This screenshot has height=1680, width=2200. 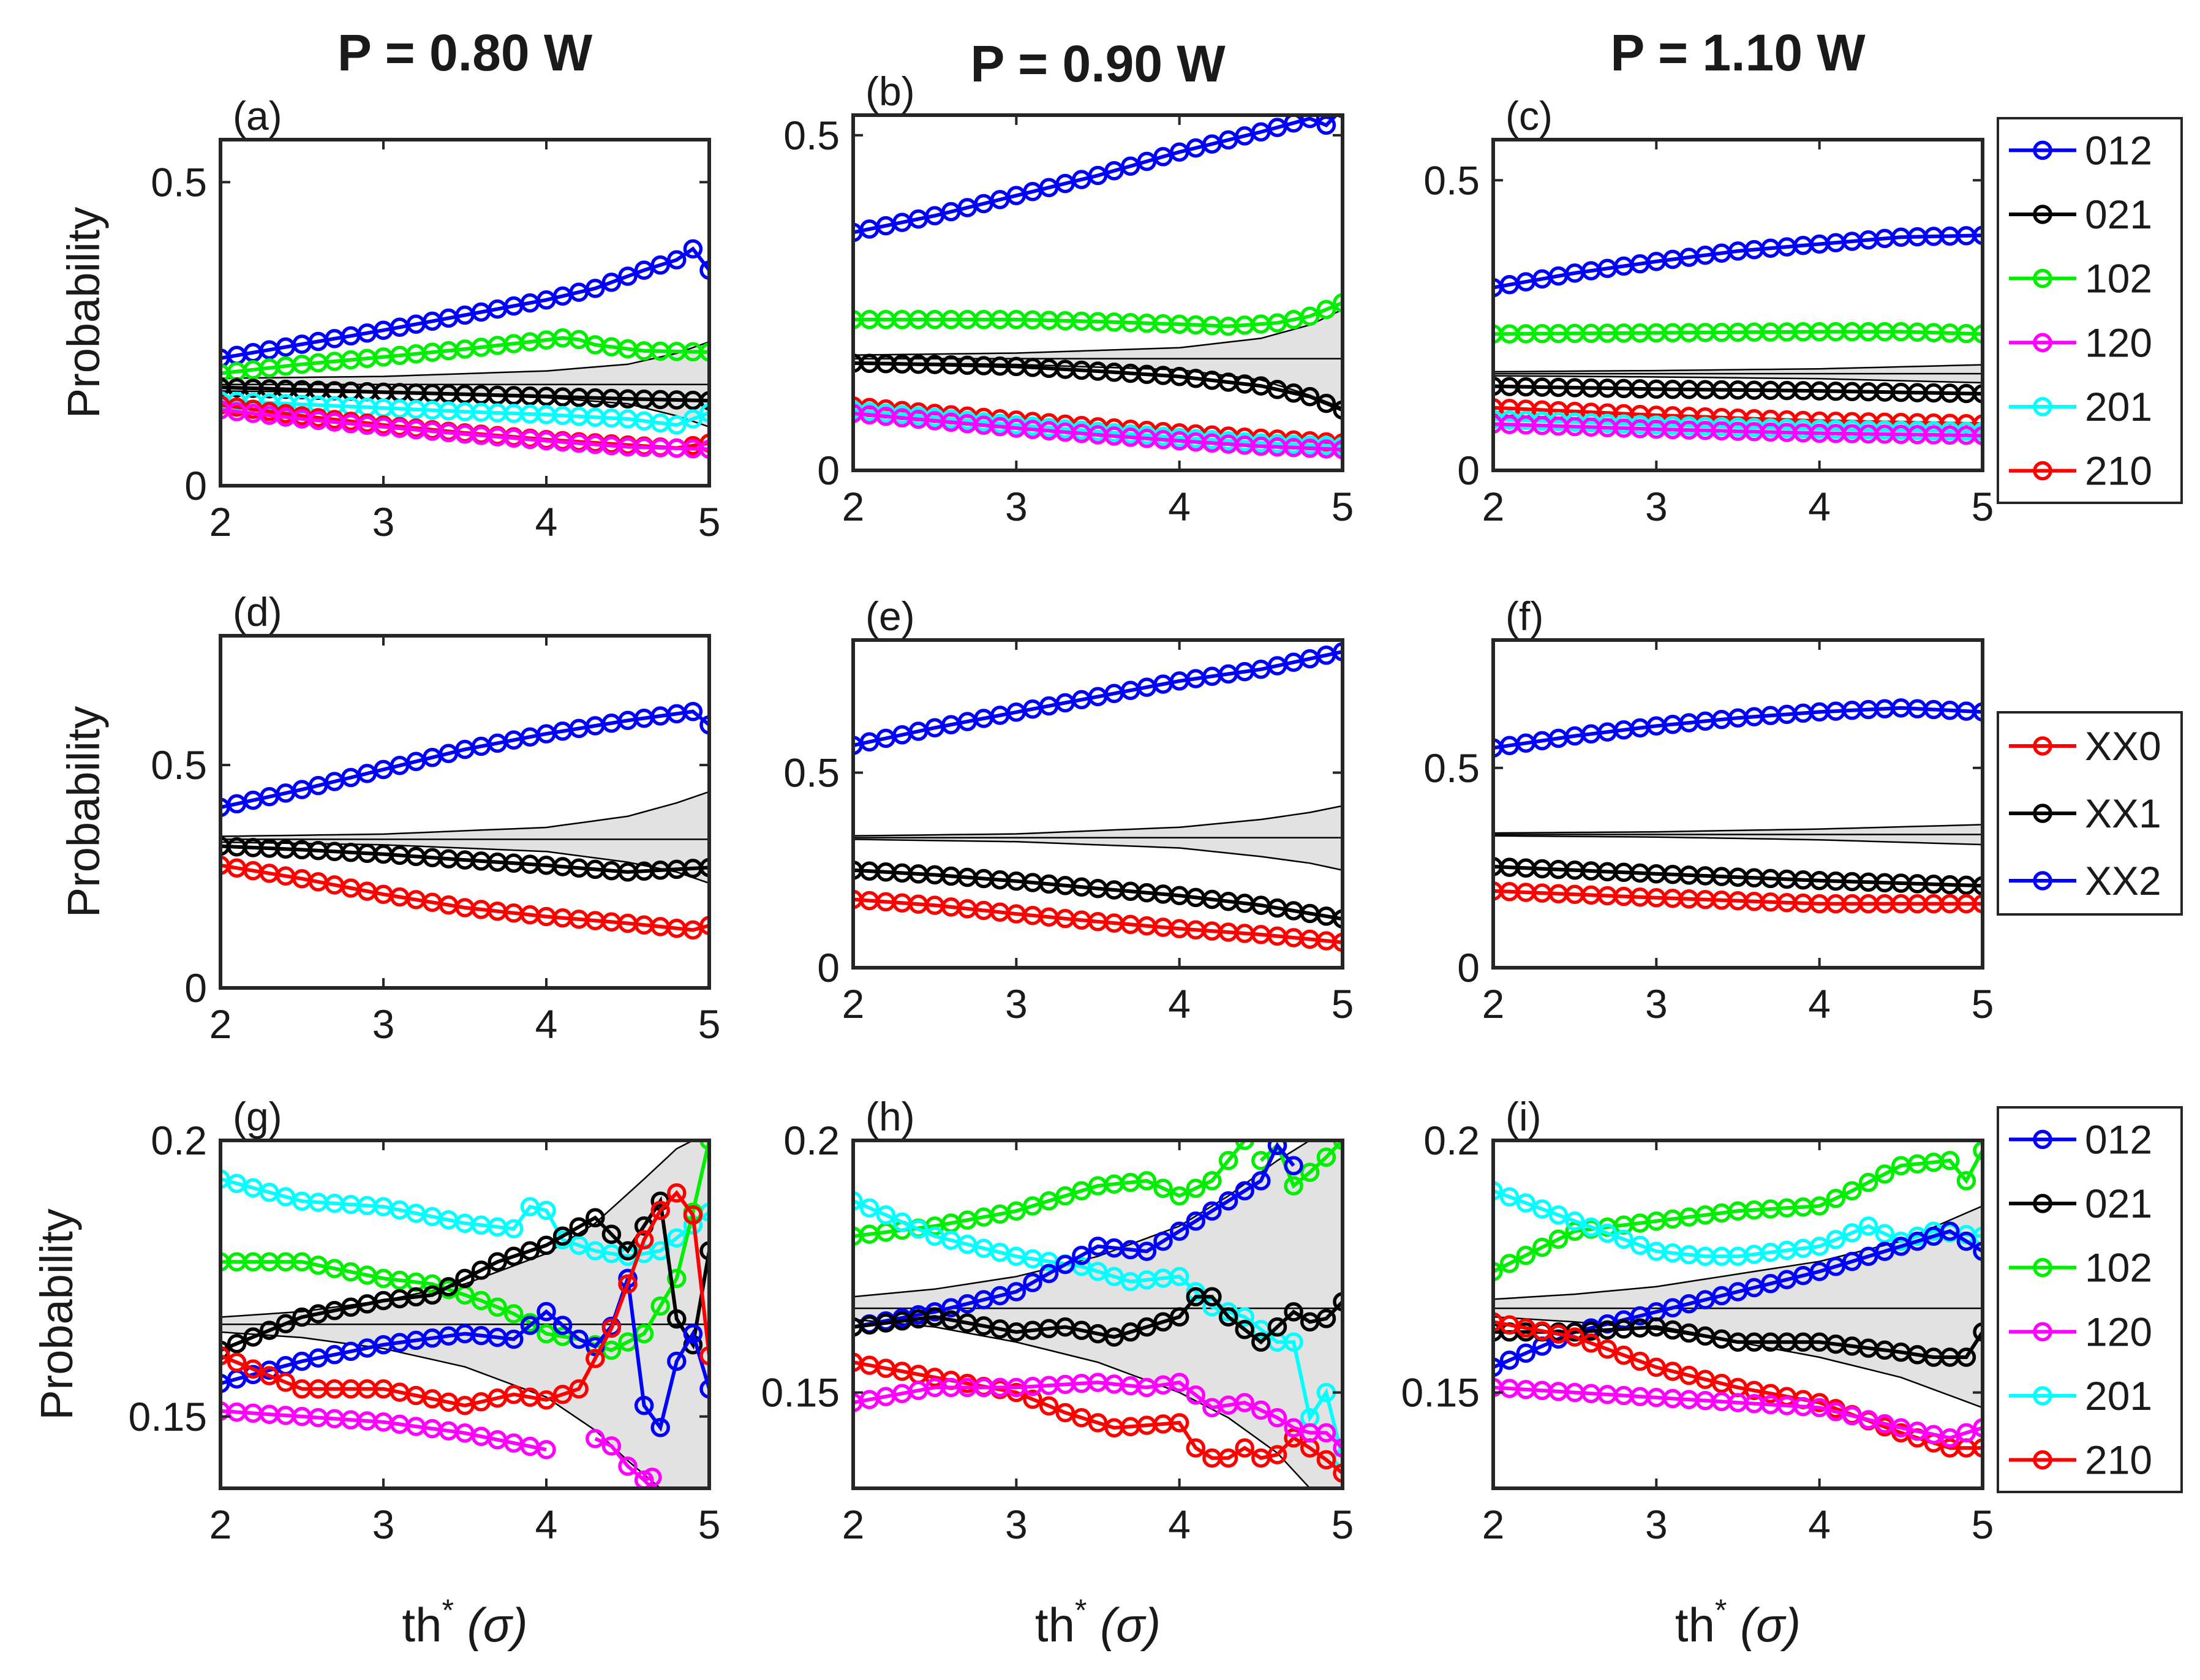 What do you see at coordinates (2118, 342) in the screenshot?
I see `legend-label: 120` at bounding box center [2118, 342].